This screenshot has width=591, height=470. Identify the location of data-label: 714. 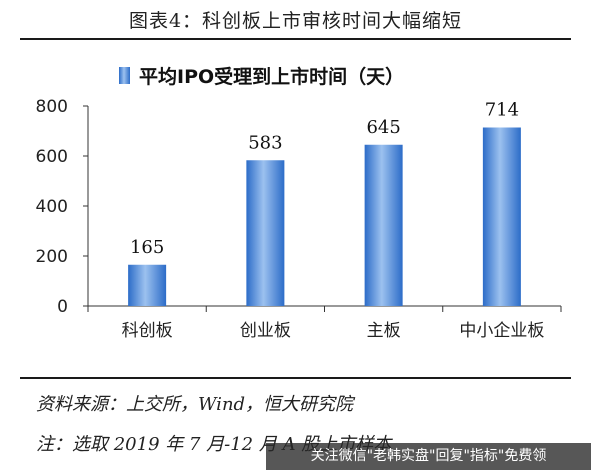
(502, 110).